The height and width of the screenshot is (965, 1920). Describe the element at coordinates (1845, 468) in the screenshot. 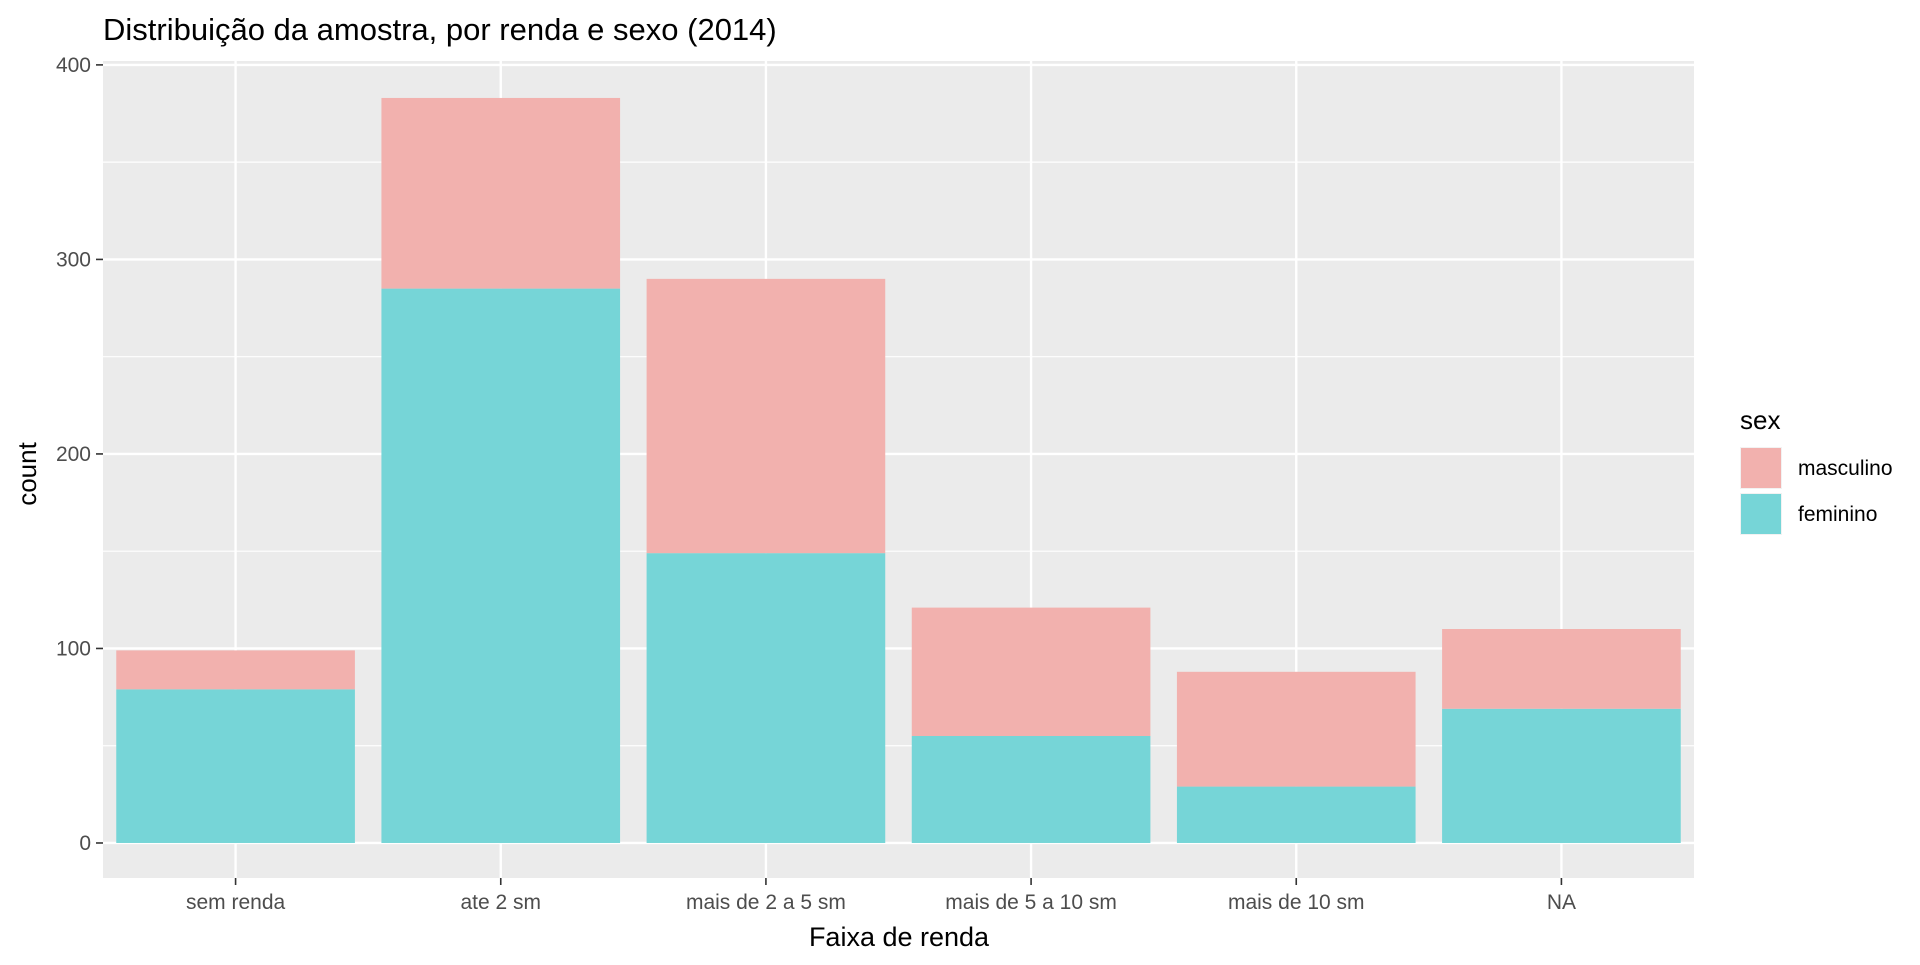

I see `legend-label-masculino: masculino` at that location.